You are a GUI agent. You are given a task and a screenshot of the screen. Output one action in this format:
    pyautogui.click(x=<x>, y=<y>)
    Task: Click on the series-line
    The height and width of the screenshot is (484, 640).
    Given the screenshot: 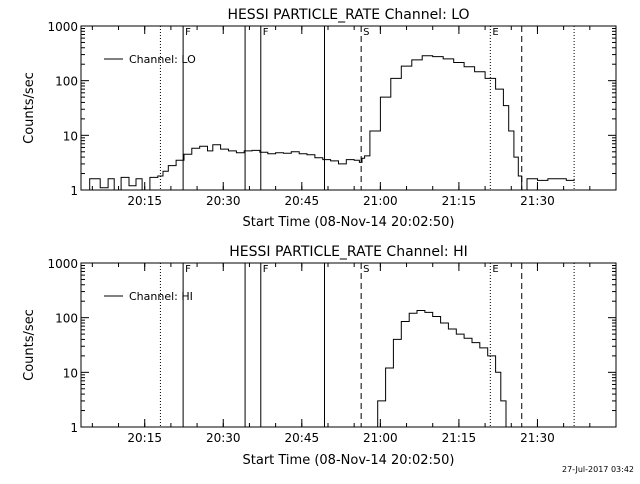 What is the action you would take?
    pyautogui.click(x=438, y=369)
    